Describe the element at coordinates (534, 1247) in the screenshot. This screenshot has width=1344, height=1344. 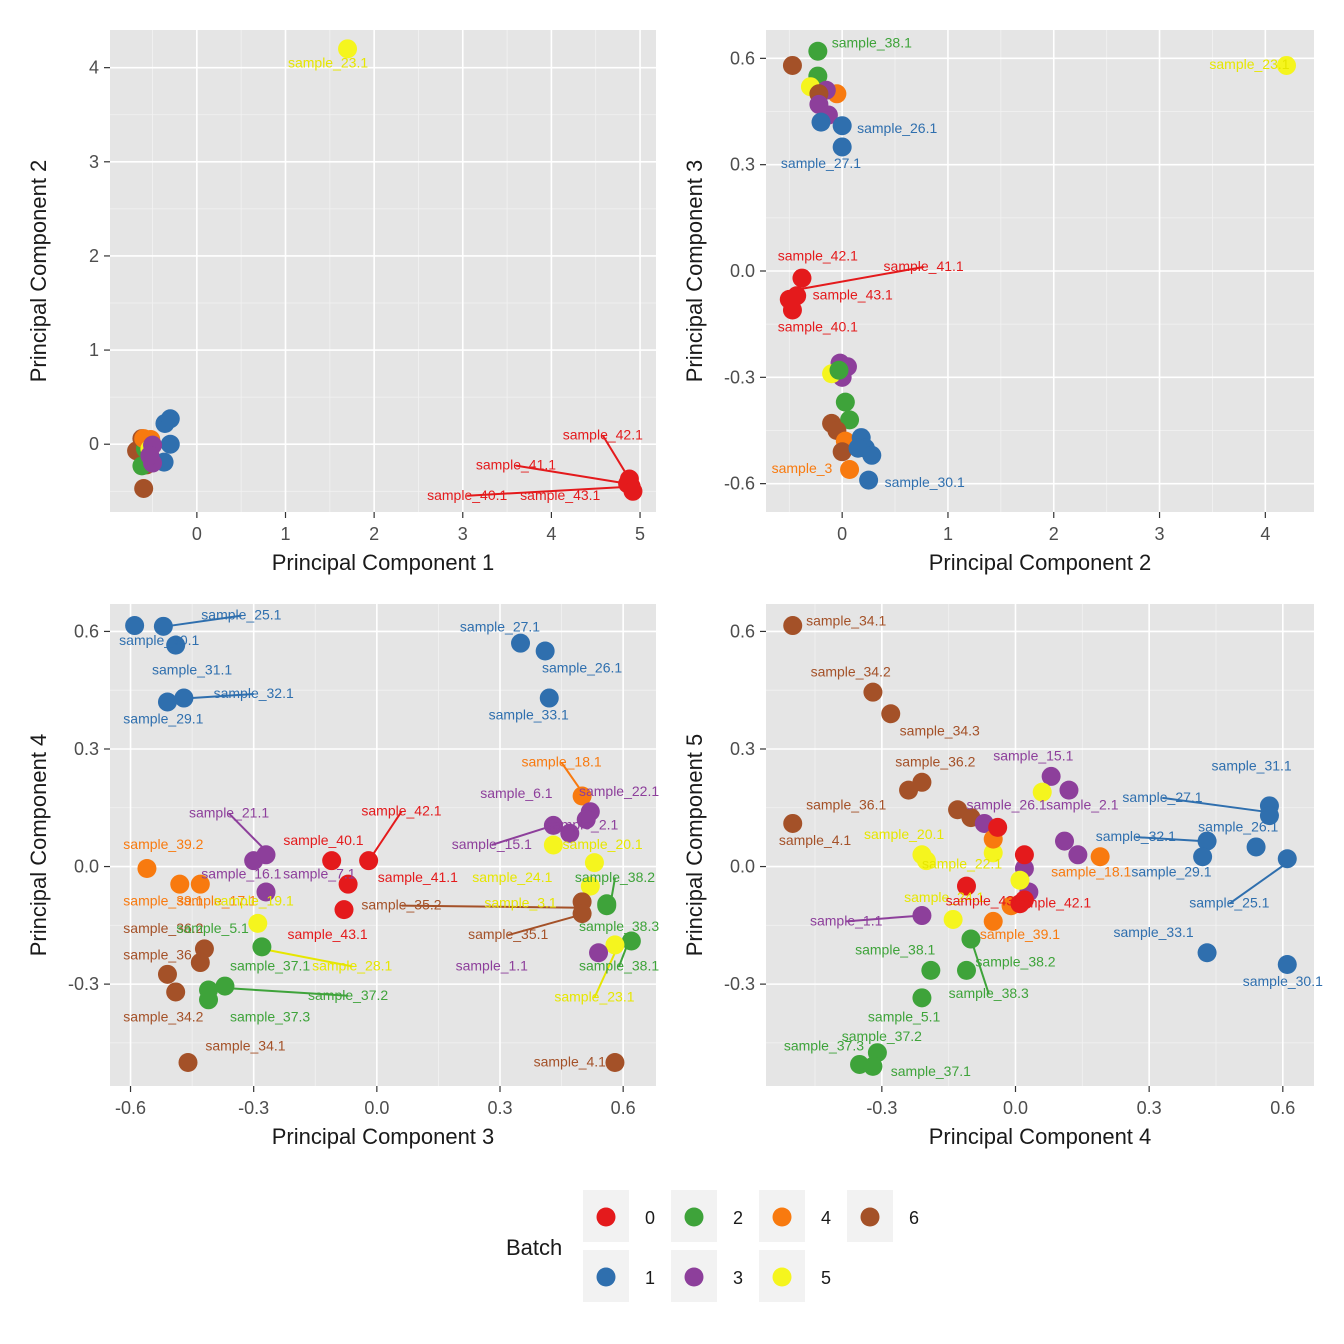
I see `legend-title: Batch` at that location.